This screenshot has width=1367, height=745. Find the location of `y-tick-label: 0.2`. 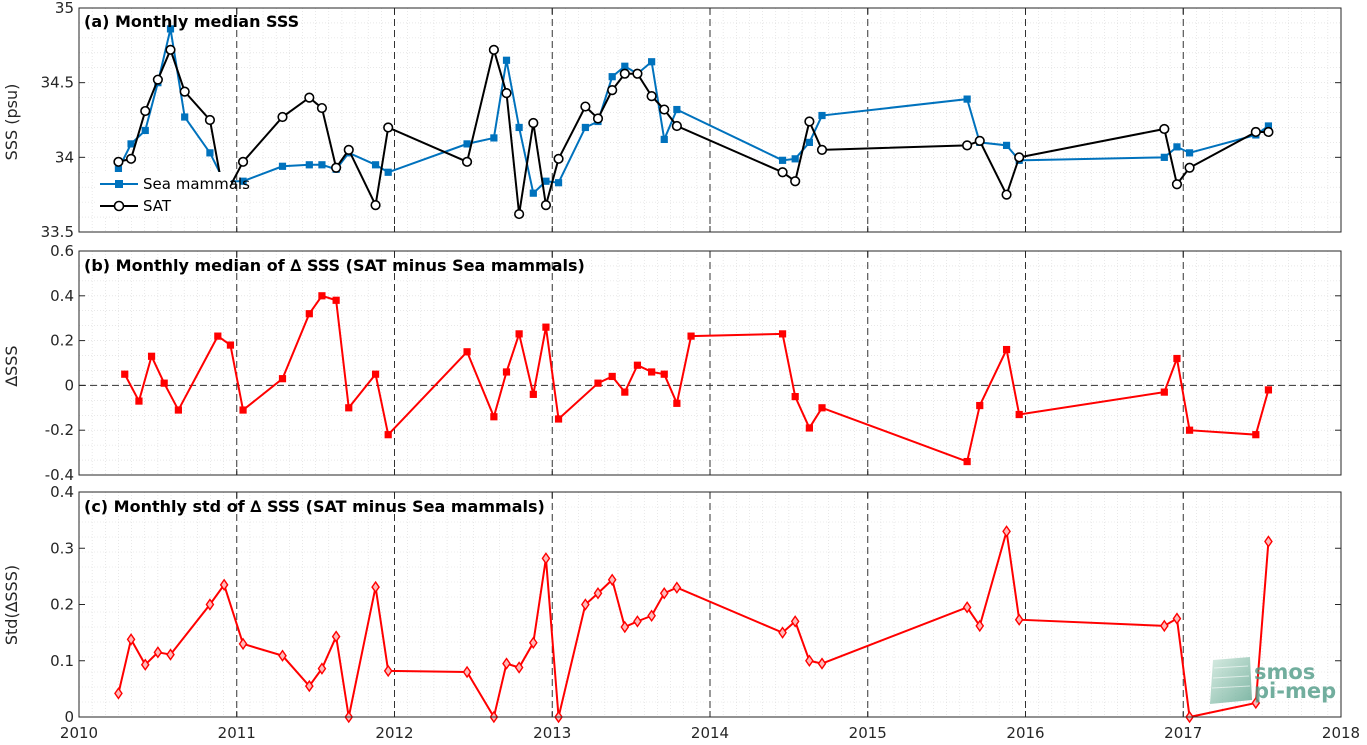

y-tick-label: 0.2 is located at coordinates (62, 341).